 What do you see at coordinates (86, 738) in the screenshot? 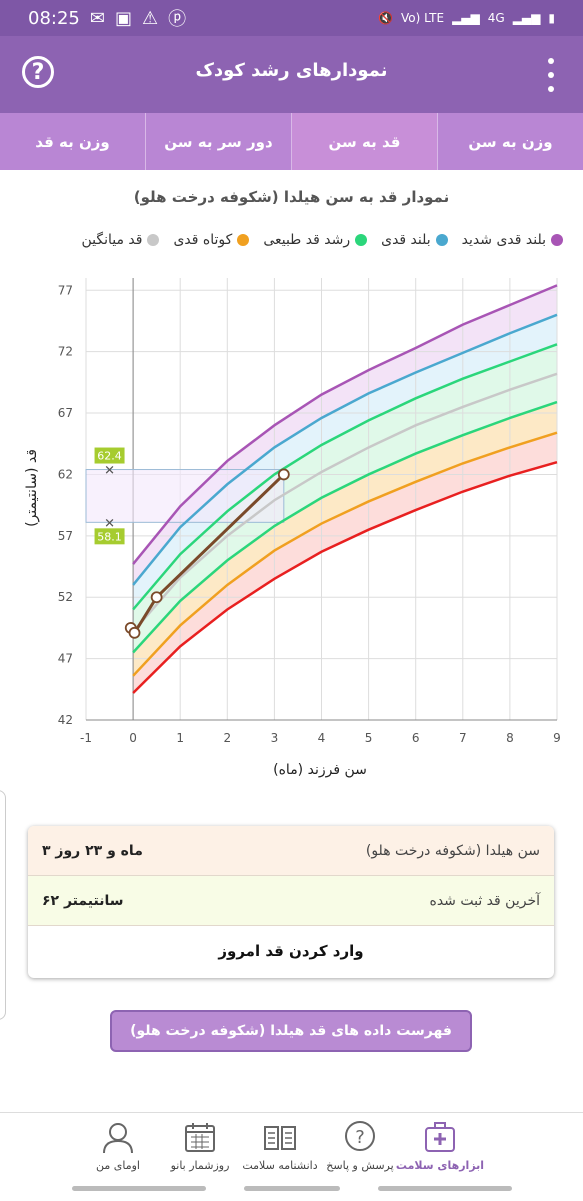
I see `x-tick-label: -1` at bounding box center [86, 738].